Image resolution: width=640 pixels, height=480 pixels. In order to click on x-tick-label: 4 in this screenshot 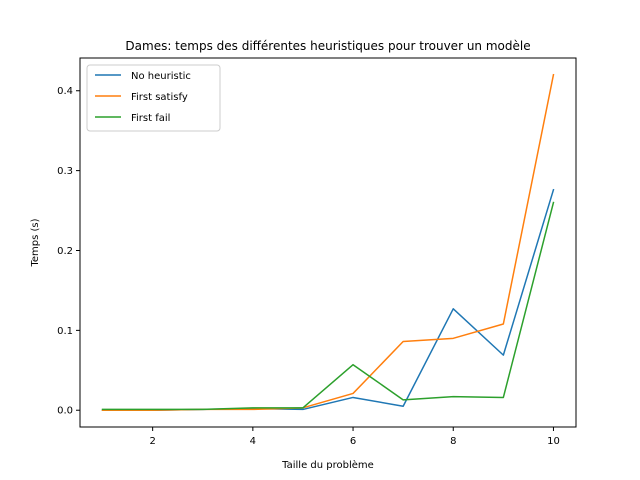, I will do `click(253, 441)`.